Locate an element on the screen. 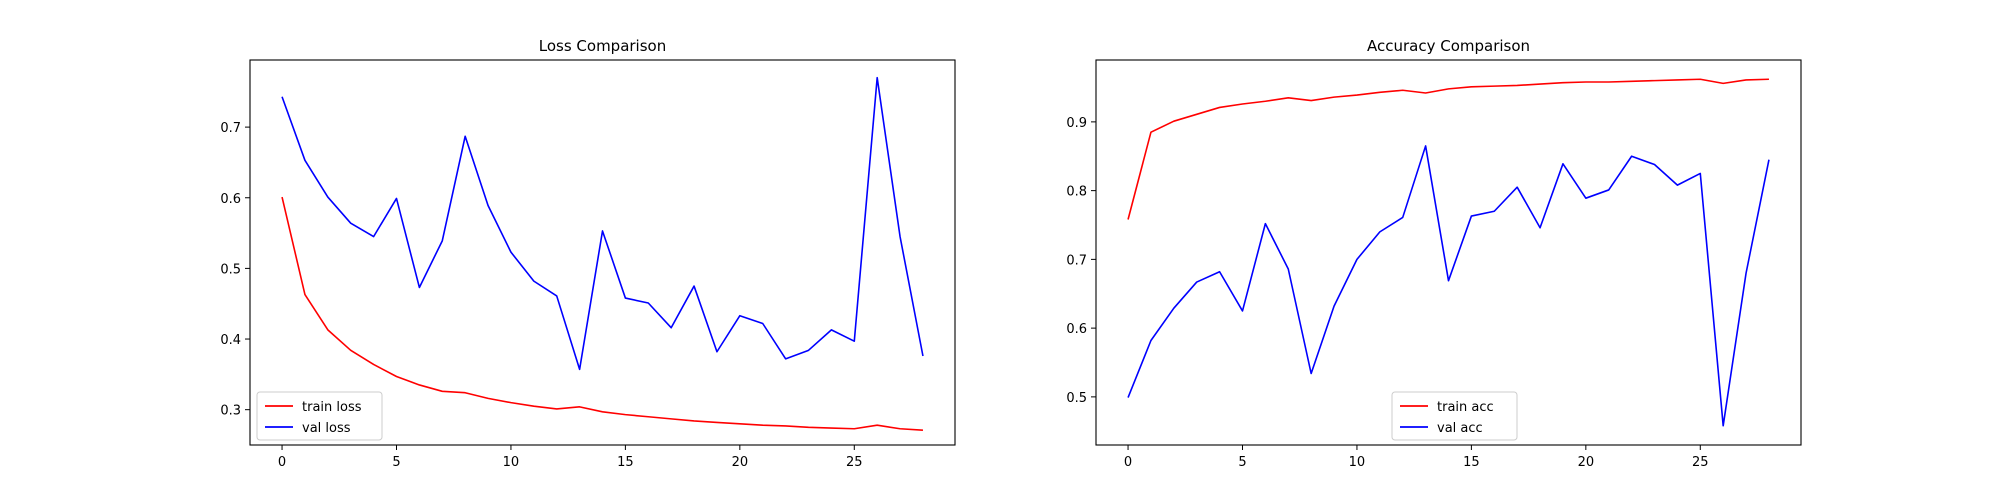  y-tick-label: 0.8 is located at coordinates (1076, 192).